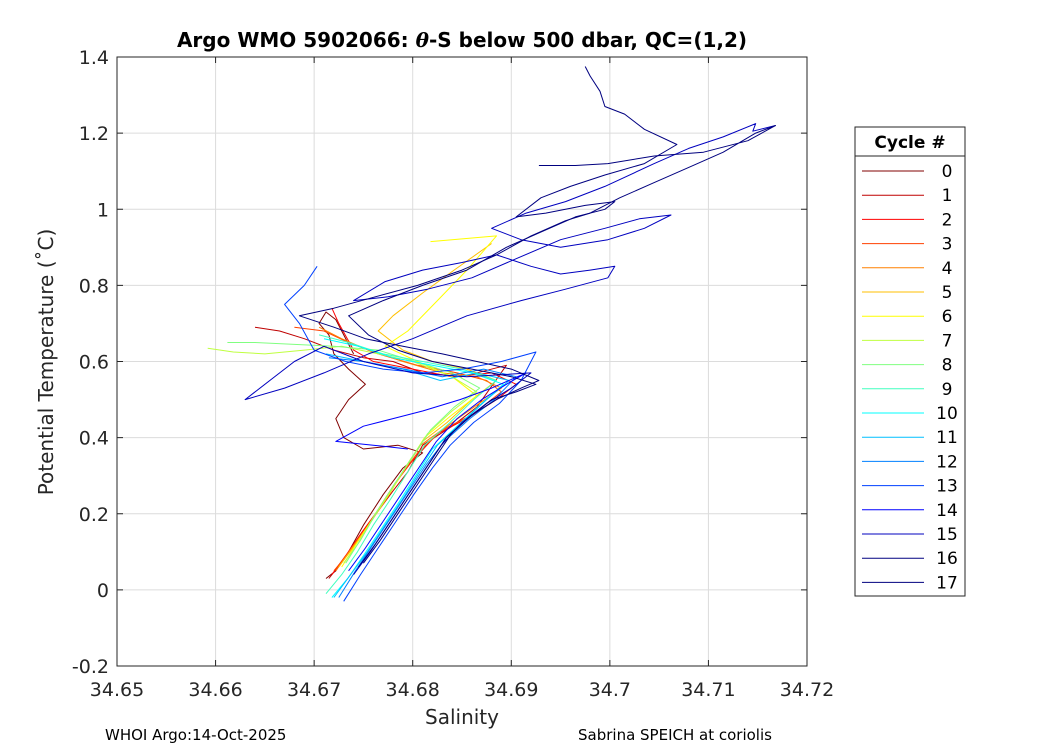 Image resolution: width=1050 pixels, height=750 pixels. What do you see at coordinates (947, 220) in the screenshot?
I see `legend-label: 2` at bounding box center [947, 220].